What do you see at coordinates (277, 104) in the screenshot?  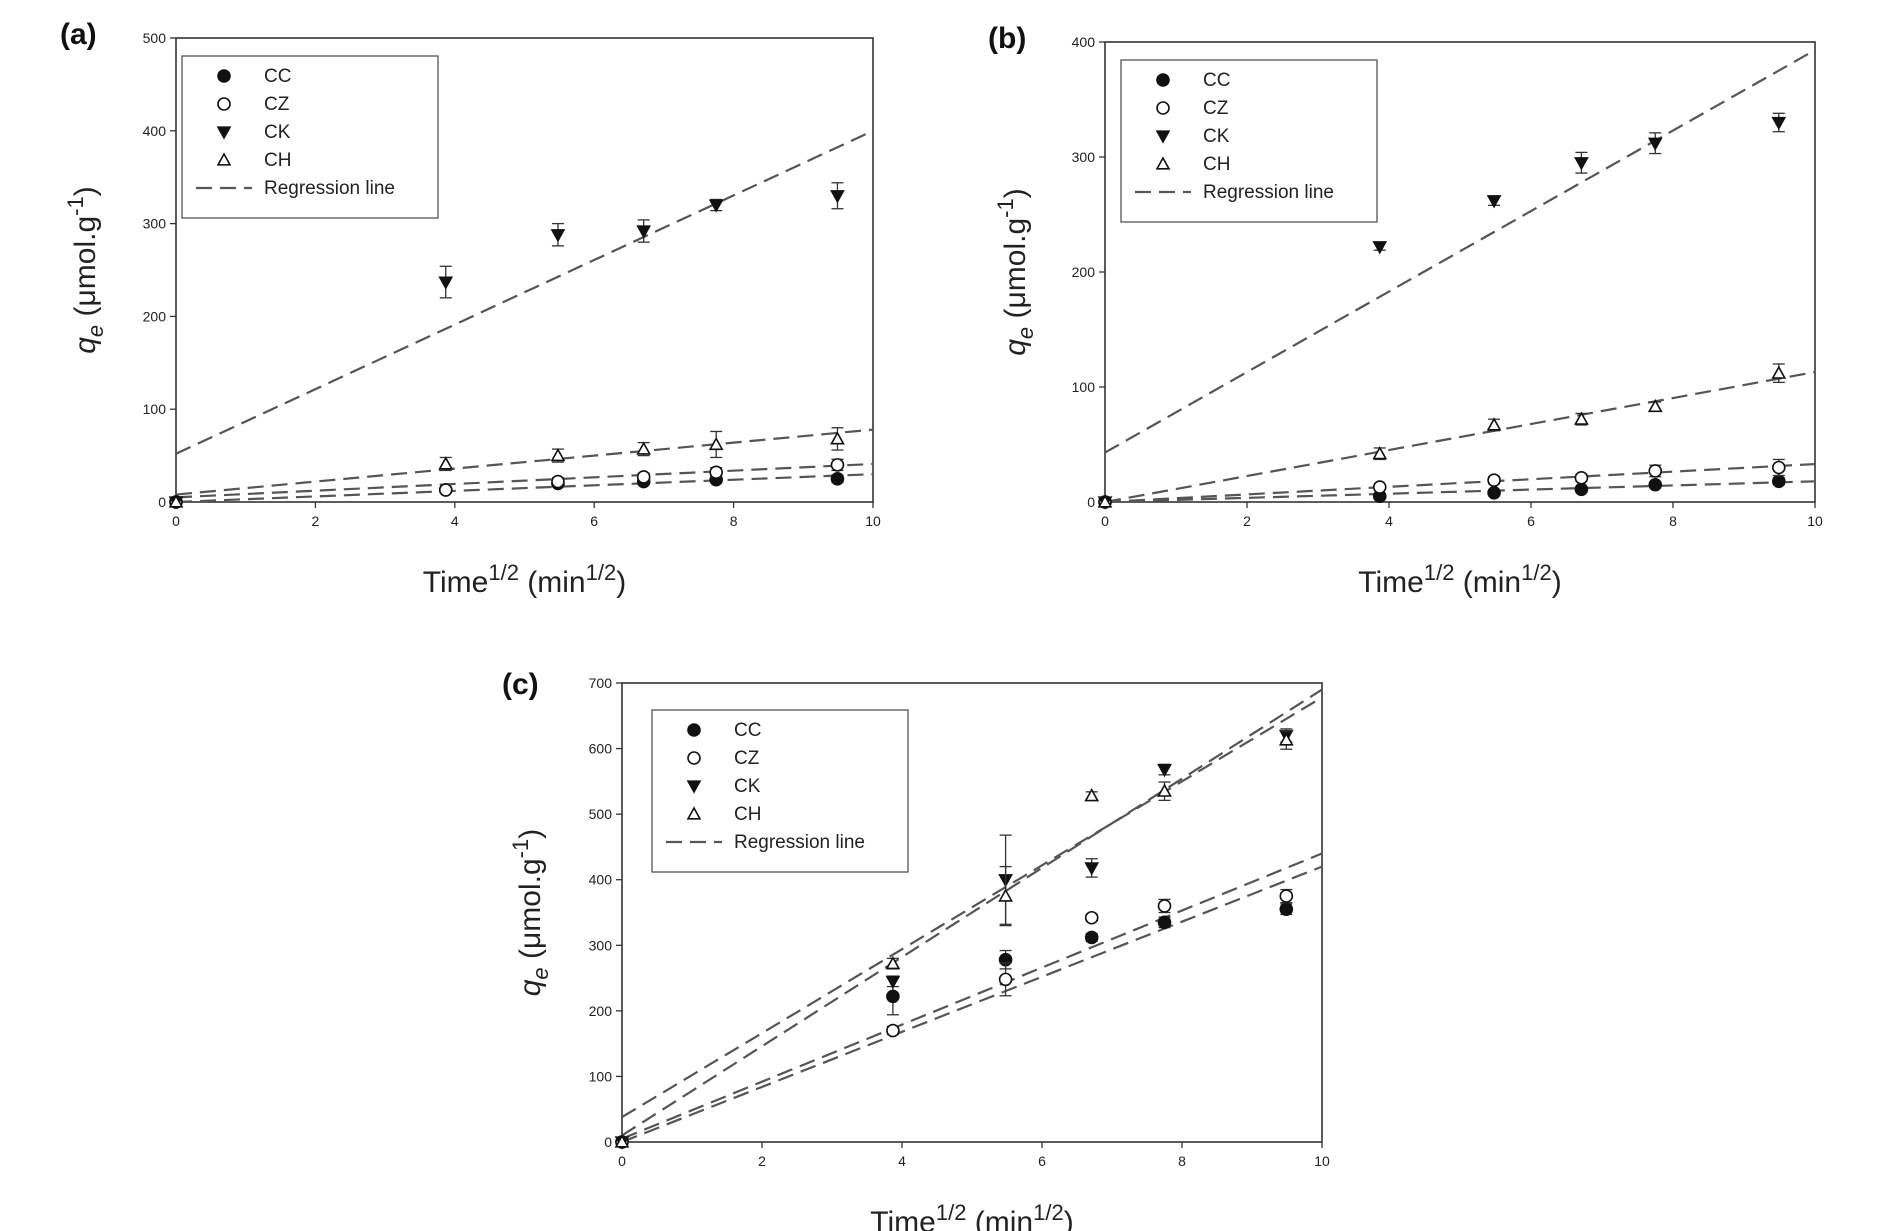 I see `legend-label-a: CZ` at bounding box center [277, 104].